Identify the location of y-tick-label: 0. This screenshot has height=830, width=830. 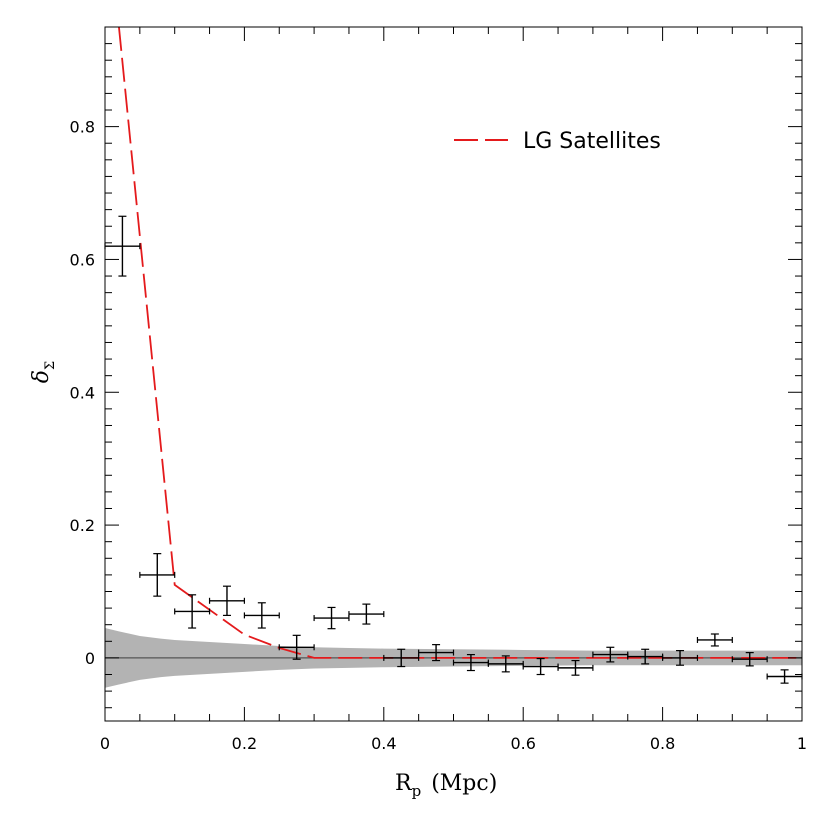
(90, 658).